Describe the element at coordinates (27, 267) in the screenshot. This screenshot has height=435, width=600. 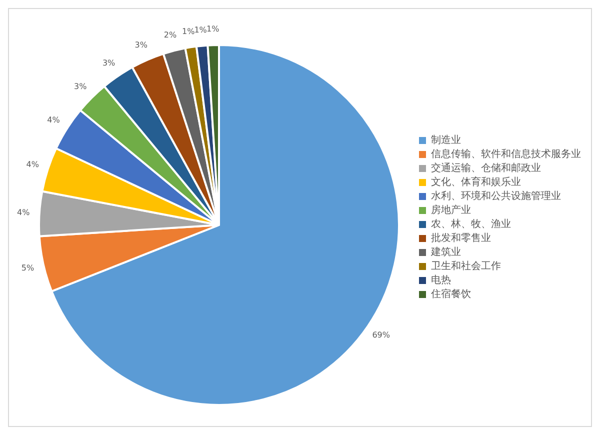
I see `data-label: 5%` at that location.